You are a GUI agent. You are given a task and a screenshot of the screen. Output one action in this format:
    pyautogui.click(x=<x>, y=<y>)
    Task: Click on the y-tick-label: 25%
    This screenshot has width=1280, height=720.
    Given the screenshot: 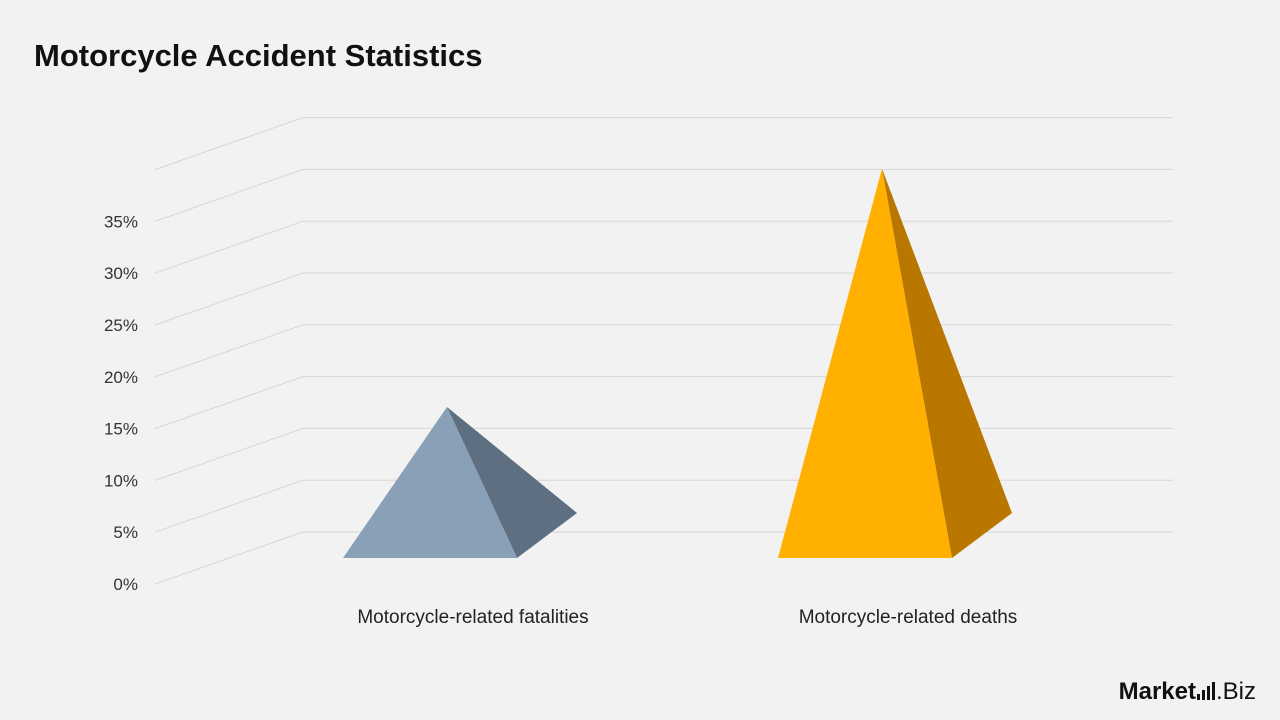 What is the action you would take?
    pyautogui.click(x=121, y=325)
    